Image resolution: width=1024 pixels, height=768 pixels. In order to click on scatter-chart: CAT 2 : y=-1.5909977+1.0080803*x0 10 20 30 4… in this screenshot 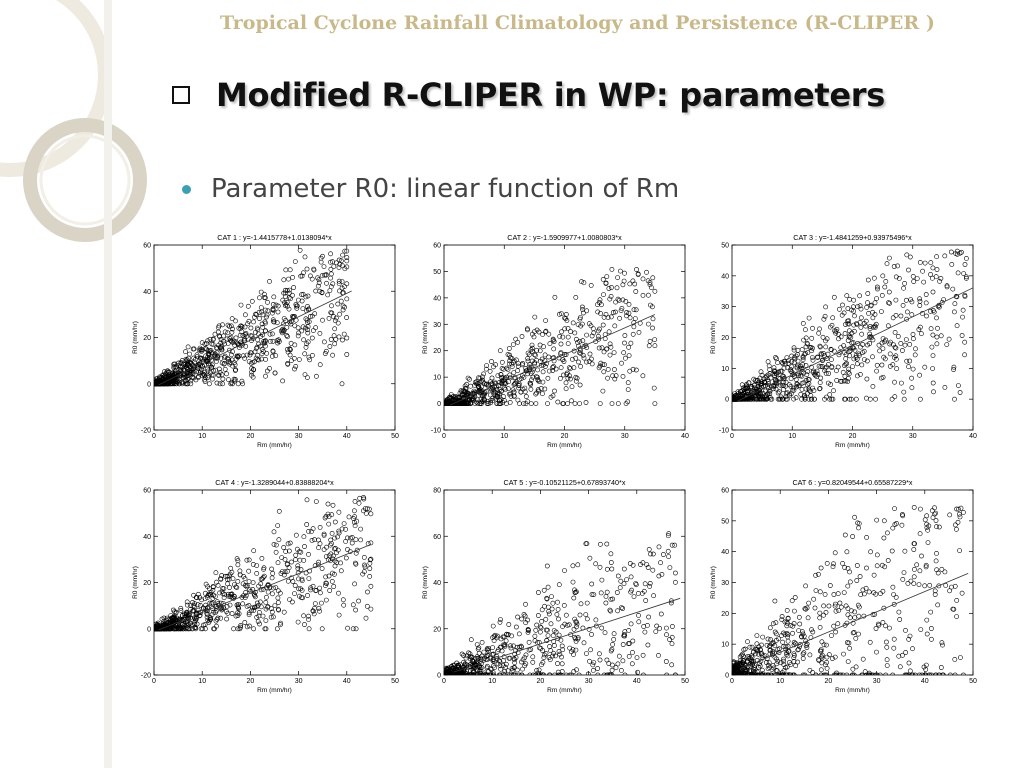, I will do `click(555, 341)`.